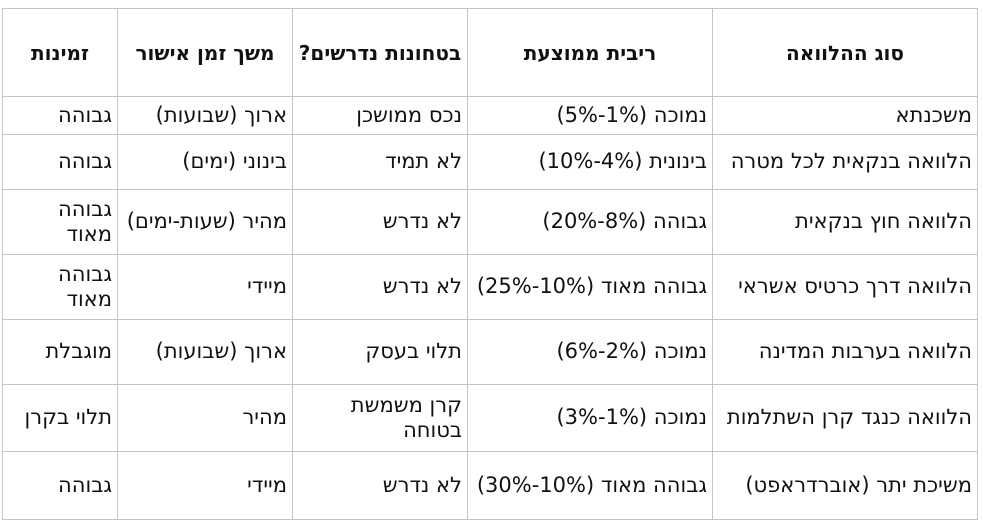  What do you see at coordinates (205, 52) in the screenshot?
I see `header-cell: משך זמן אישור` at bounding box center [205, 52].